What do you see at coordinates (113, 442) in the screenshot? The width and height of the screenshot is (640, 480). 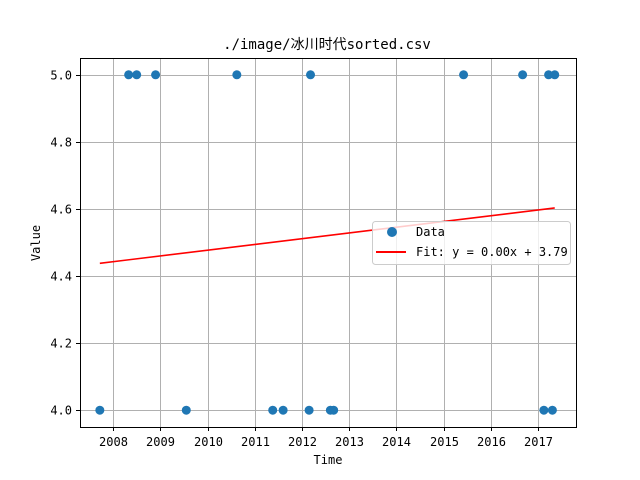 I see `x-tick-label: 2008` at bounding box center [113, 442].